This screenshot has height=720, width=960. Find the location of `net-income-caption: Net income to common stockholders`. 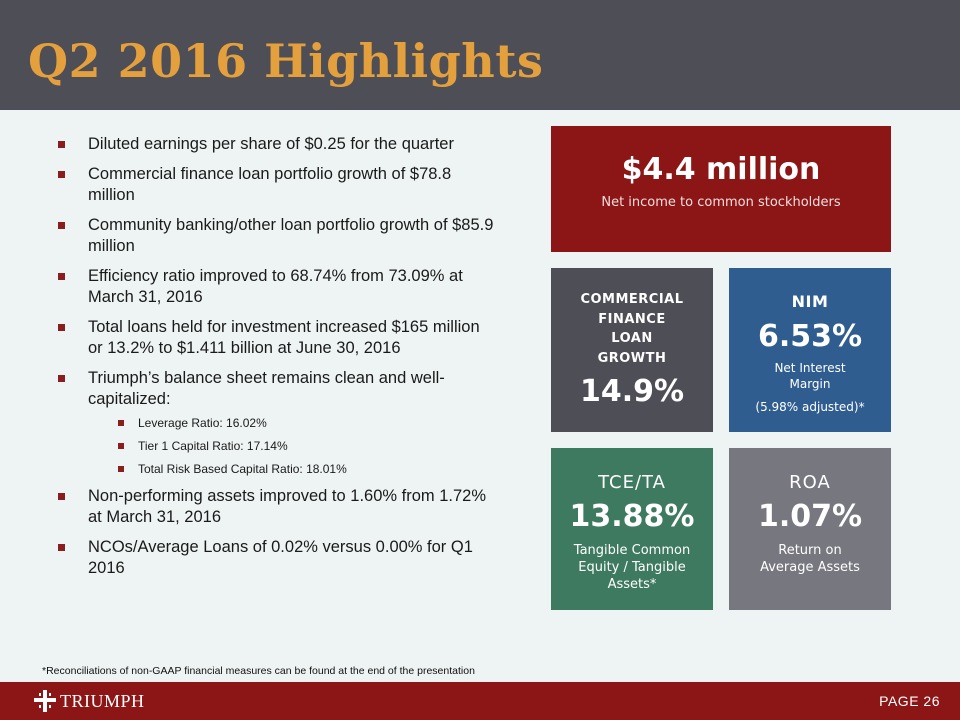

net-income-caption: Net income to common stockholders is located at coordinates (721, 202).